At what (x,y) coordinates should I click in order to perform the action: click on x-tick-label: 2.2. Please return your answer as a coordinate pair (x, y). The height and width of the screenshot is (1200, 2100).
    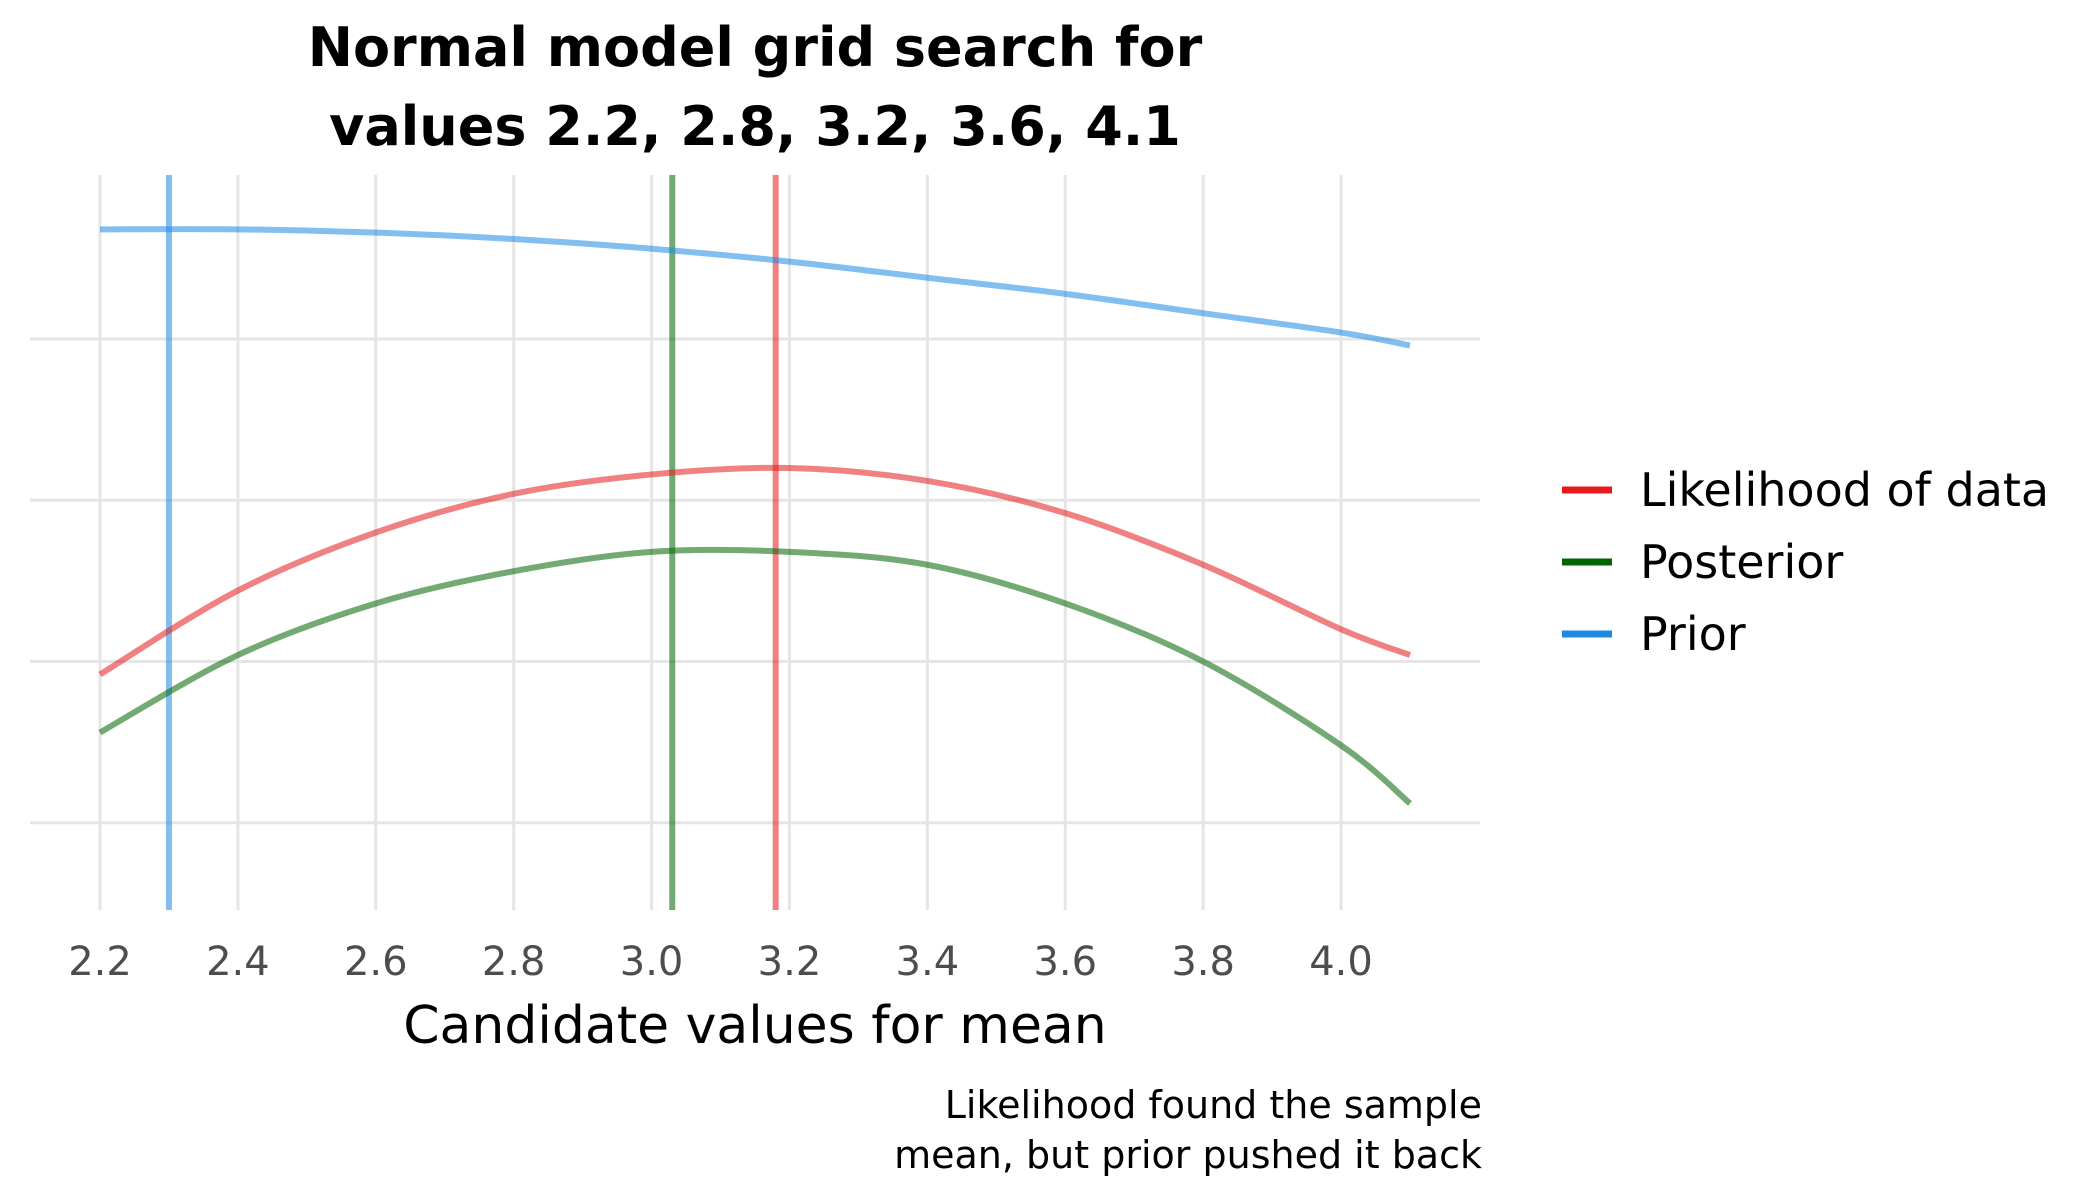
    Looking at the image, I should click on (100, 962).